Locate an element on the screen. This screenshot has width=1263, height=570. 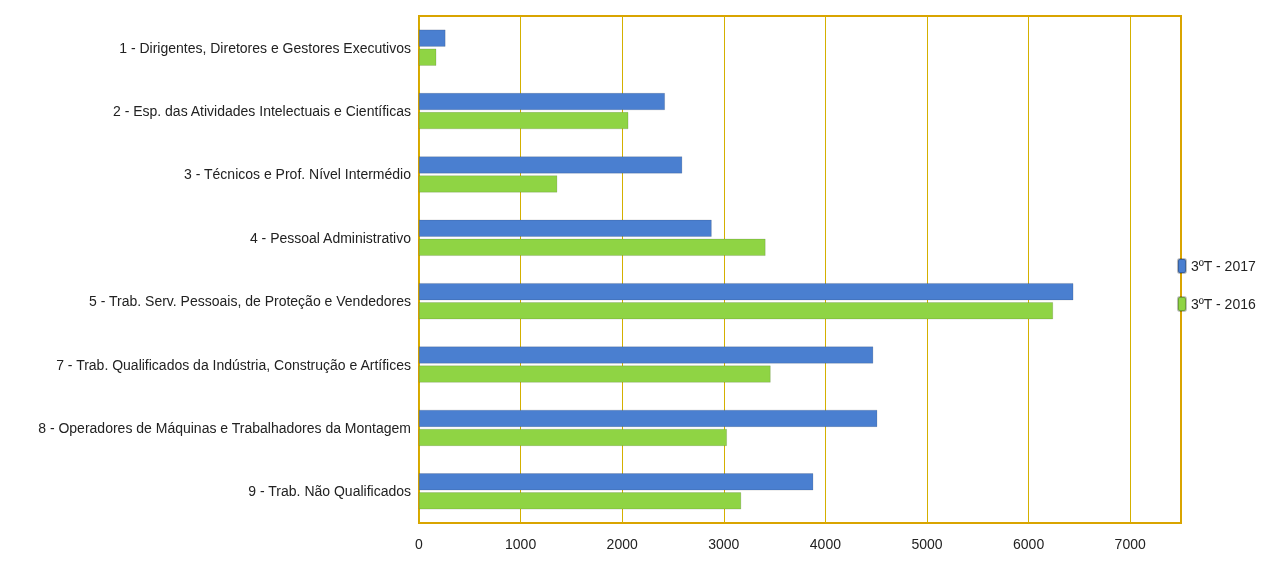
y-tick-label: 9 - Trab. Não Qualificados is located at coordinates (329, 491).